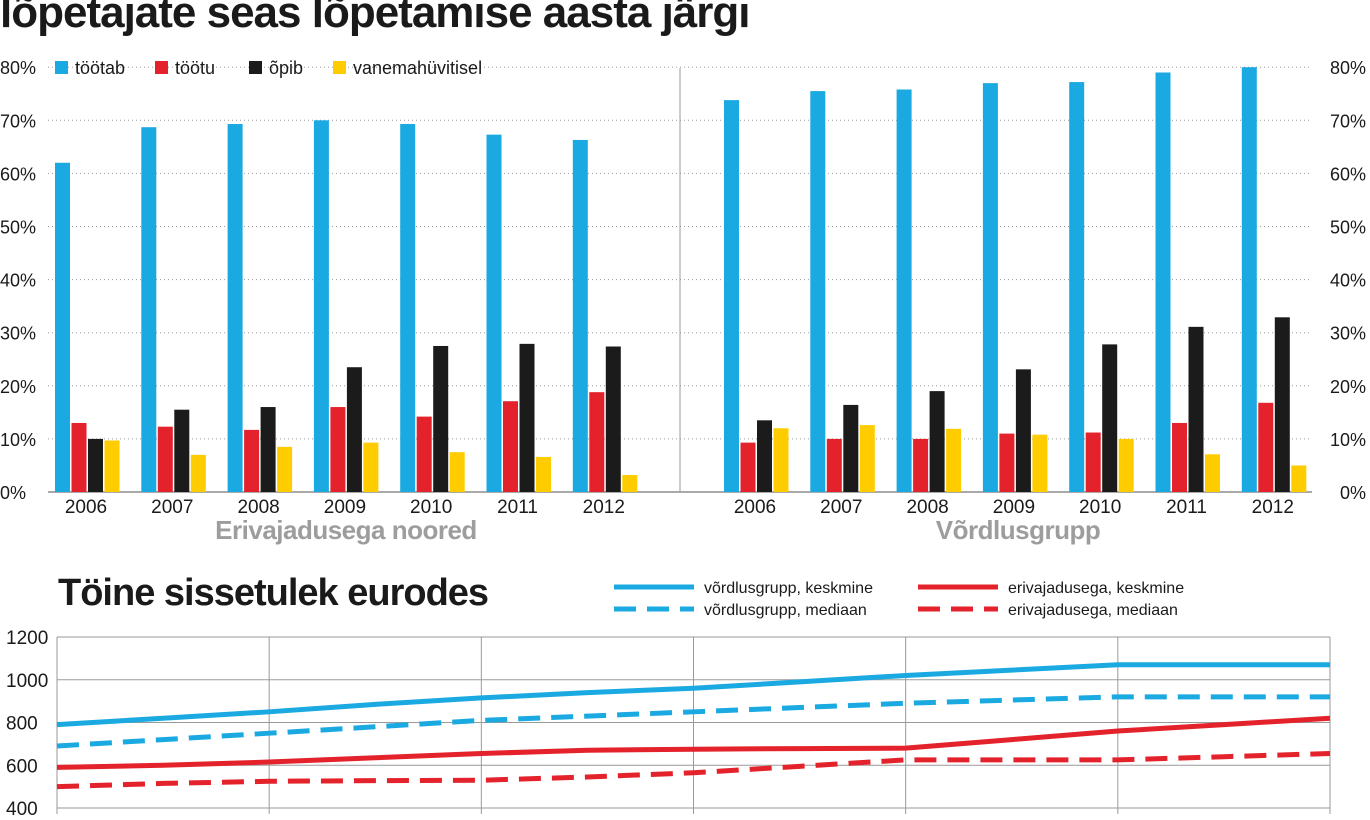  What do you see at coordinates (1348, 174) in the screenshot?
I see `y-tick-label-right: 60%` at bounding box center [1348, 174].